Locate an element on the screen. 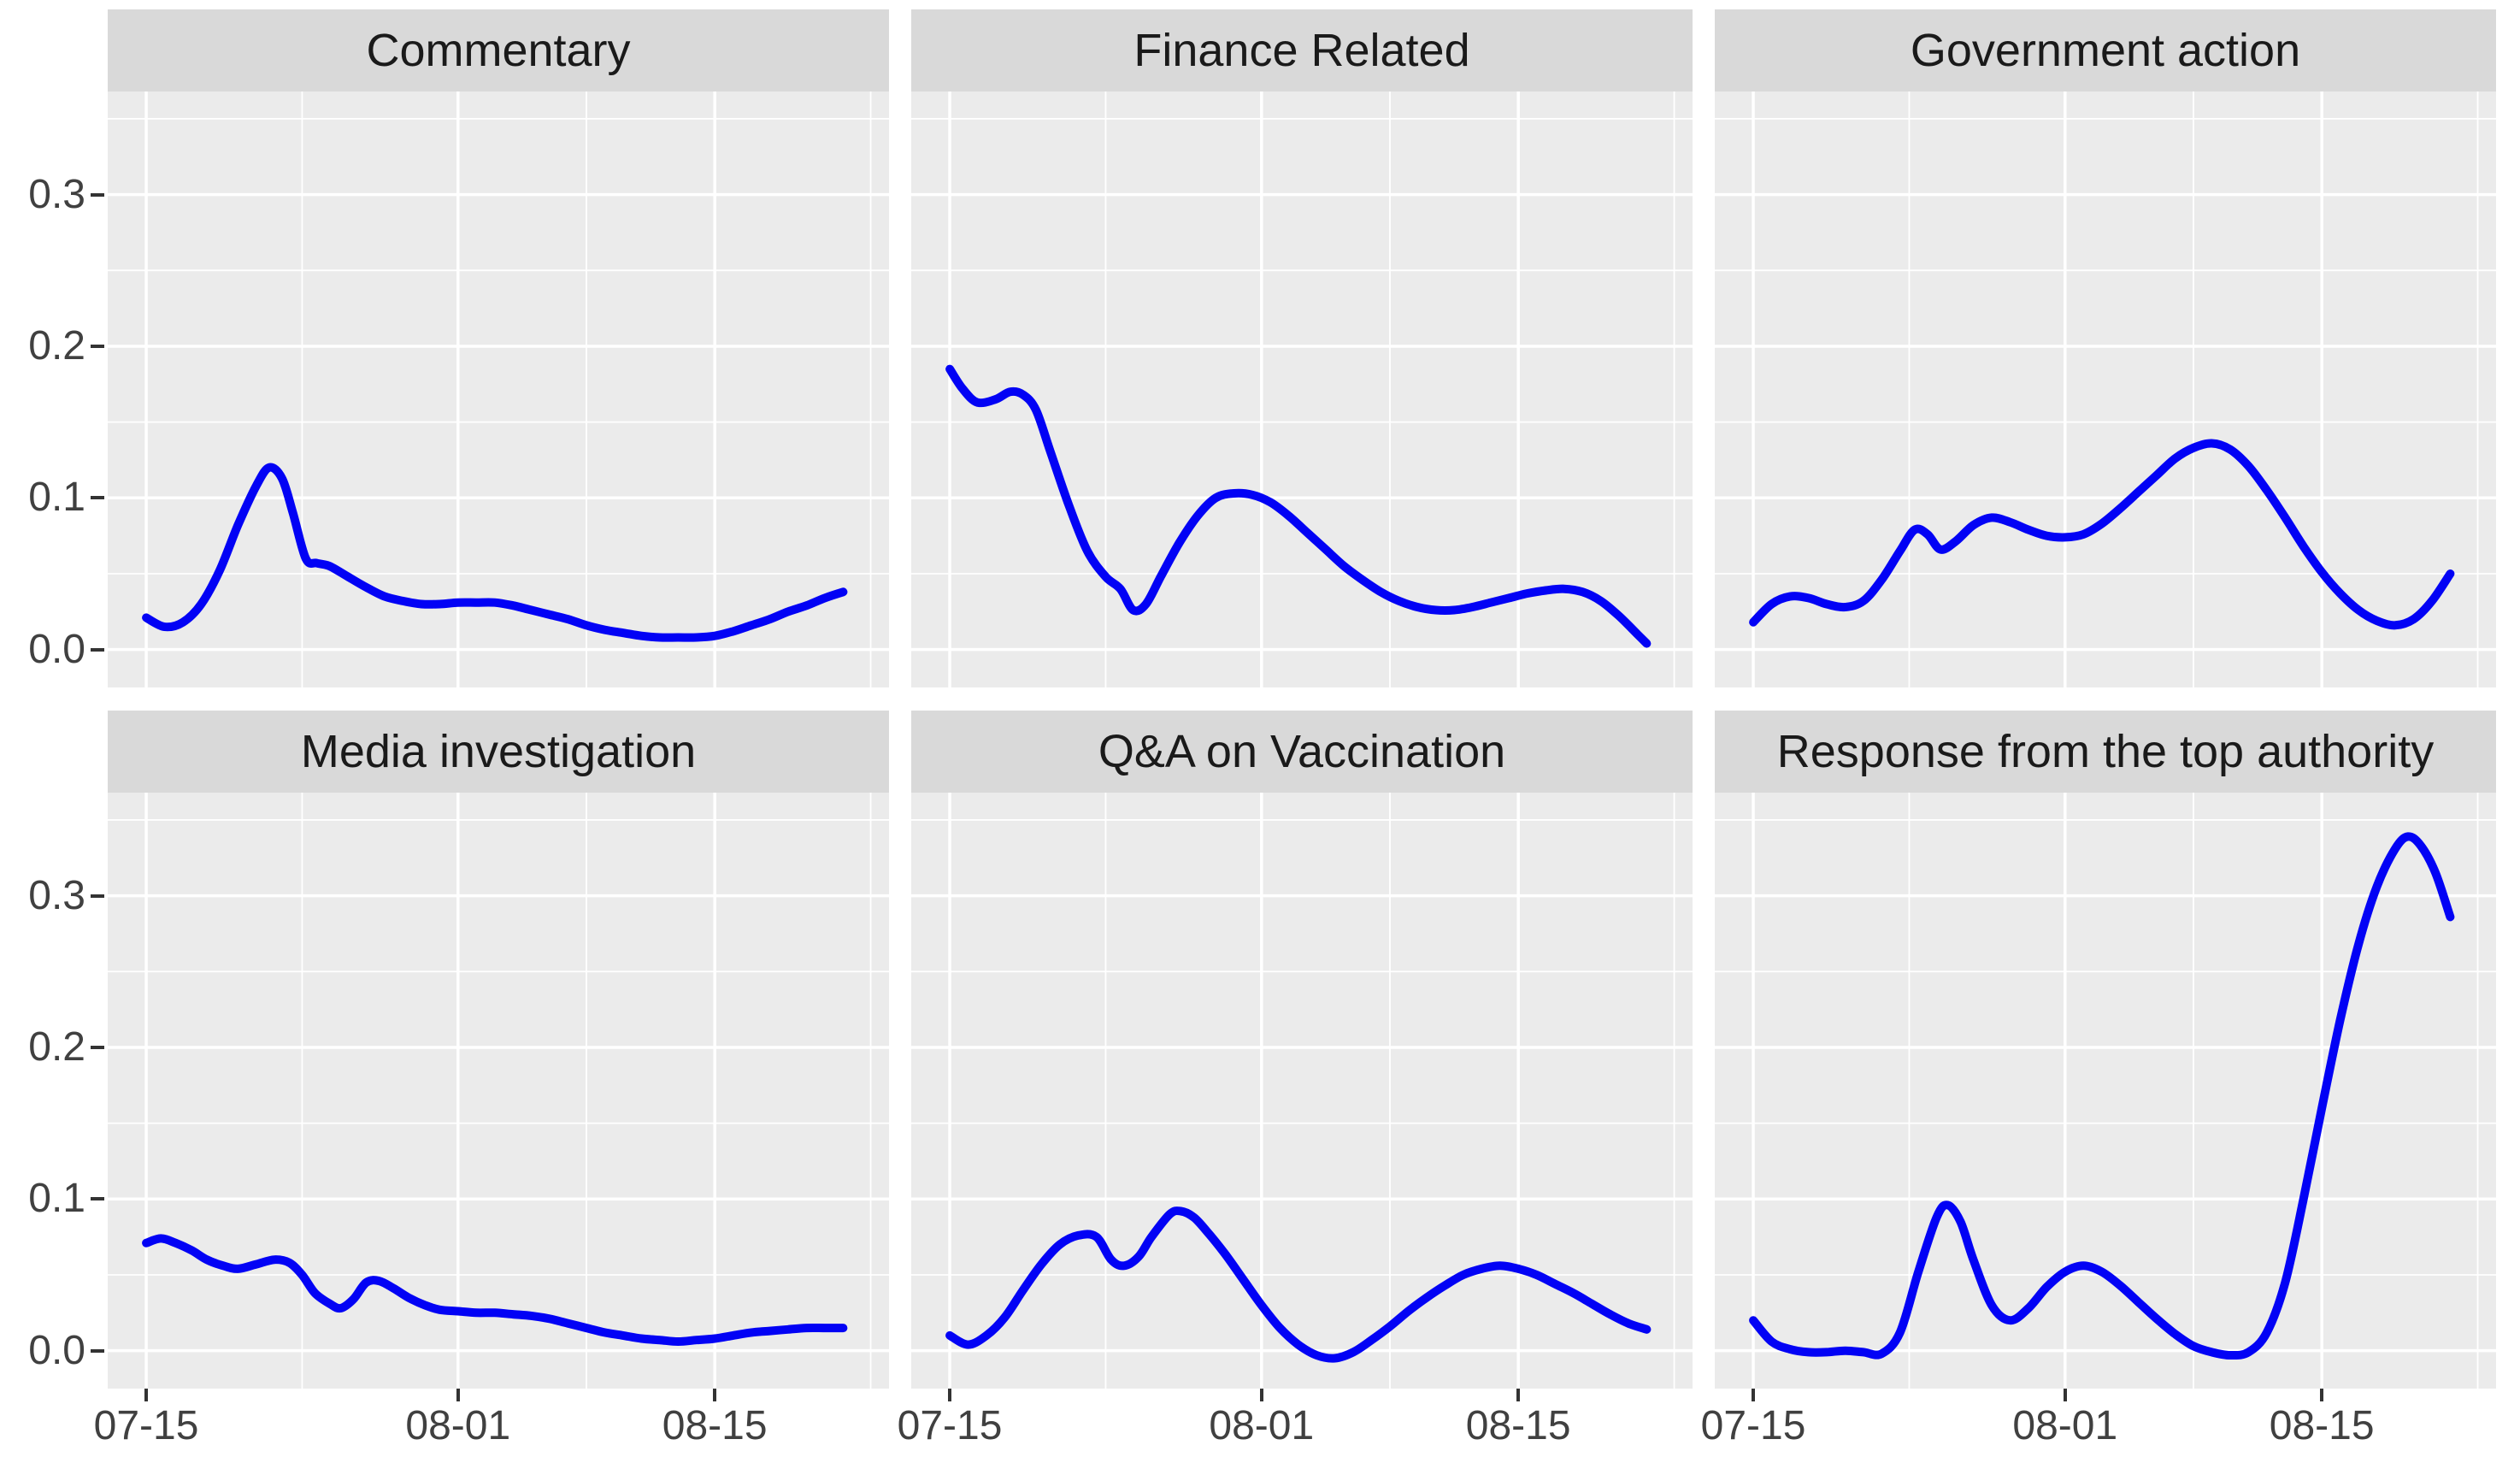  facet-plot-commentary is located at coordinates (499, 389).